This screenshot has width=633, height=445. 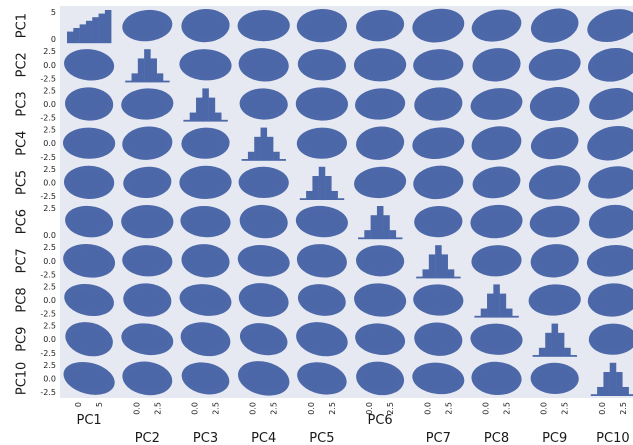 I want to click on cell-PC8-PC6, so click(x=380, y=300).